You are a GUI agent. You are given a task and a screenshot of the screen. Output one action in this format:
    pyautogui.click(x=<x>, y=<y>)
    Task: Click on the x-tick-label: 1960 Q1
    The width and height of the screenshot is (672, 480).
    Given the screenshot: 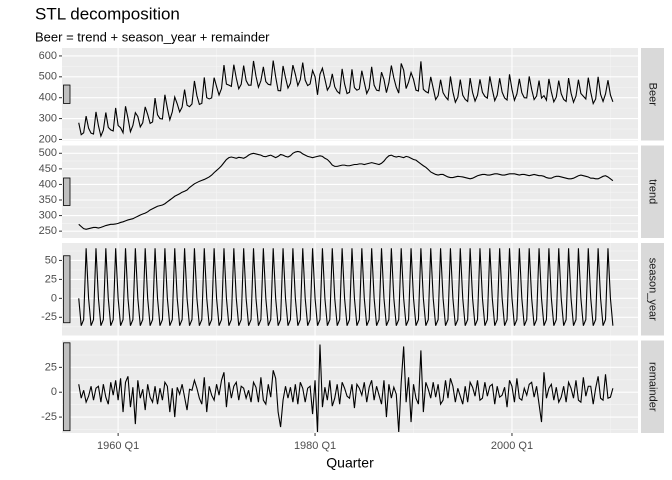 What is the action you would take?
    pyautogui.click(x=118, y=446)
    